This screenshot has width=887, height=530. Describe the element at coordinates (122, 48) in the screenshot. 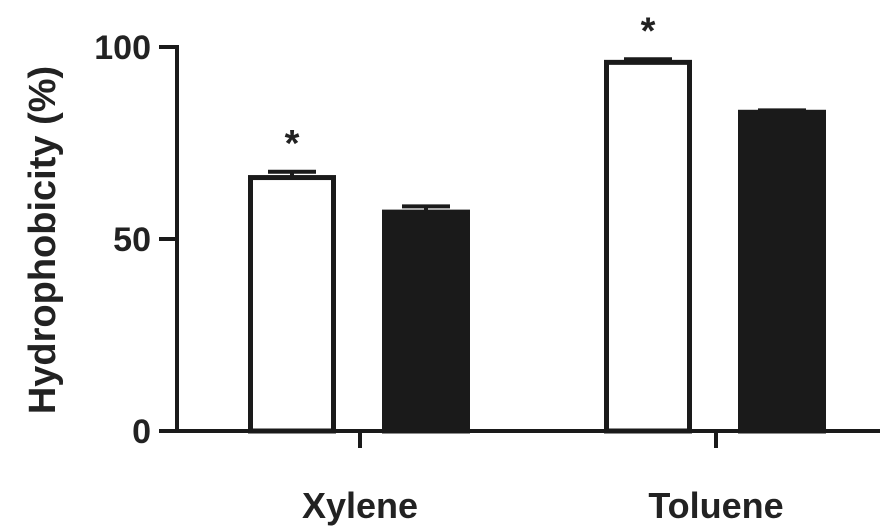

I see `y-tick-label: 100` at that location.